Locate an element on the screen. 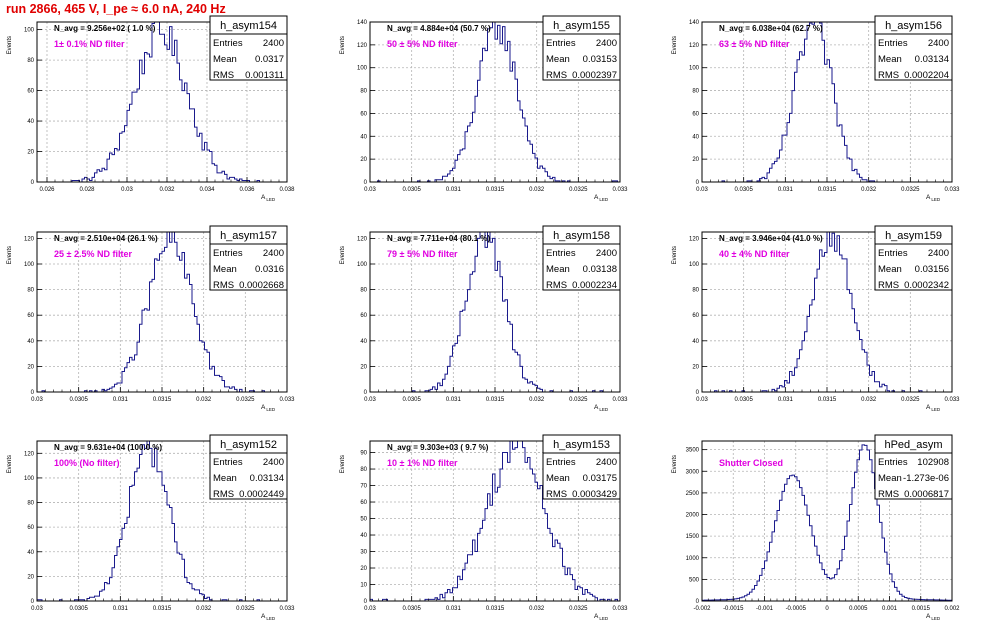  y-tick-label: 10 is located at coordinates (363, 586).